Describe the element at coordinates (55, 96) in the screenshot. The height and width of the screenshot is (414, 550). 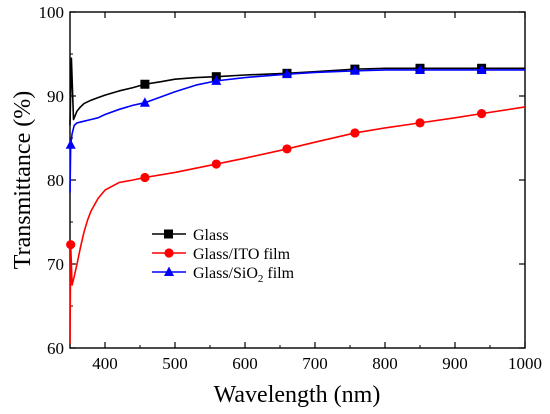
I see `y-tick-label: 90` at that location.